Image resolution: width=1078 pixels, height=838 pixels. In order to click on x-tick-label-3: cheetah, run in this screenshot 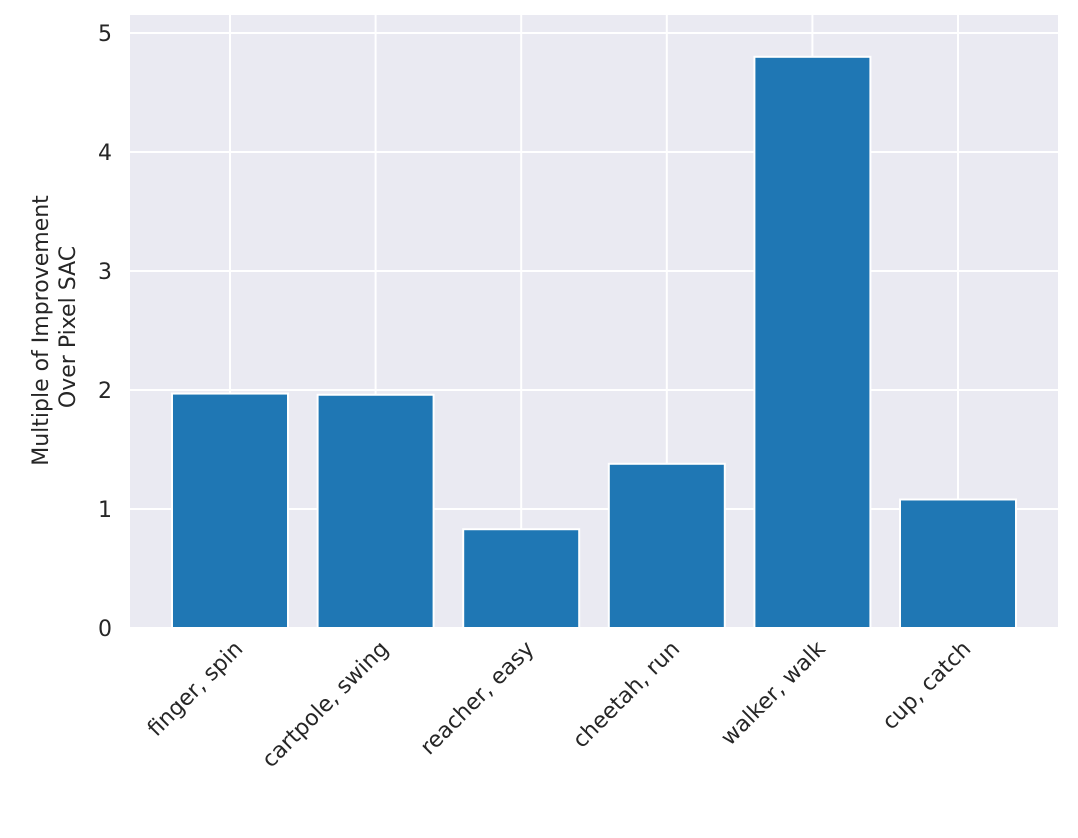, I will do `click(626, 695)`.